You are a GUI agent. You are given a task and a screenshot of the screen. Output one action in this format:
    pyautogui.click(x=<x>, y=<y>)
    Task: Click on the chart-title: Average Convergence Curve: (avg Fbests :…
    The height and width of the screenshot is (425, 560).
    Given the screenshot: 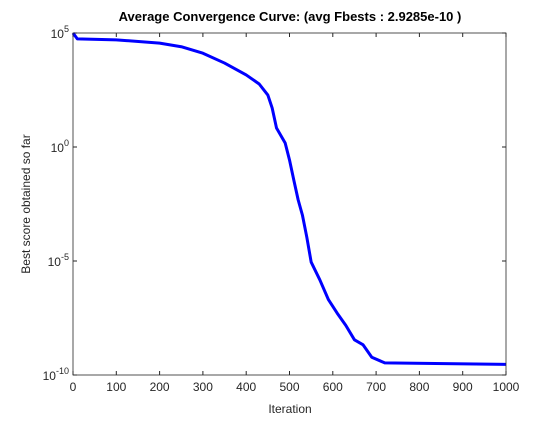 What is the action you would take?
    pyautogui.click(x=290, y=16)
    